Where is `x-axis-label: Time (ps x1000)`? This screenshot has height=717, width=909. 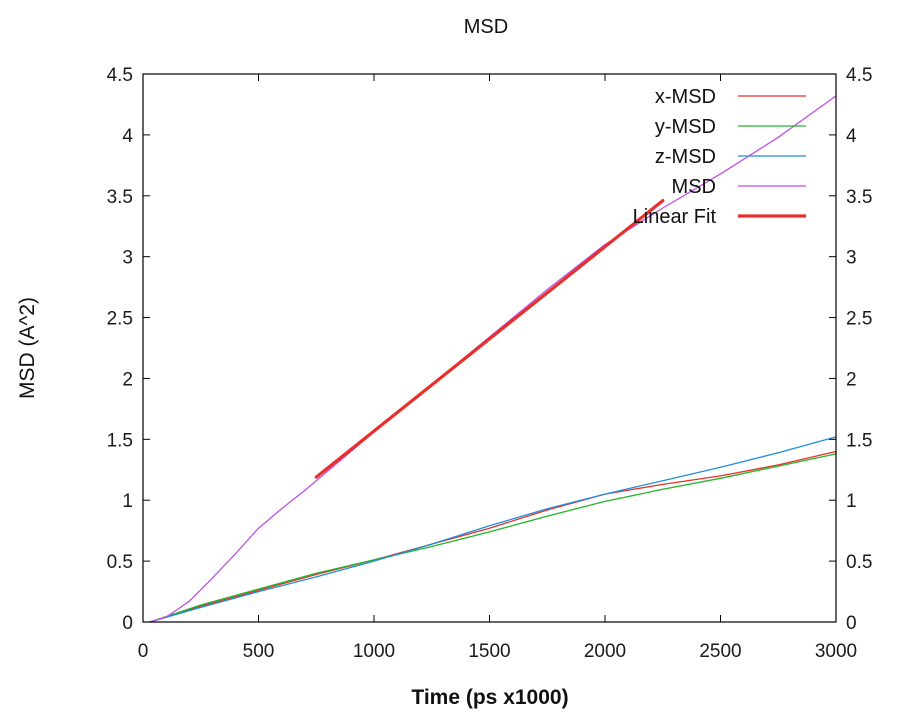 x-axis-label: Time (ps x1000) is located at coordinates (489, 697).